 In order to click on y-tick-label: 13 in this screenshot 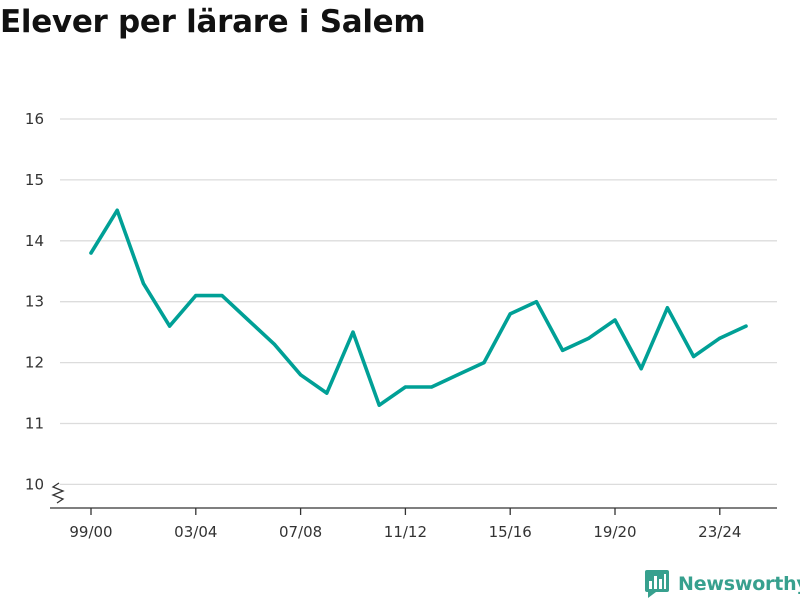, I will do `click(34, 302)`.